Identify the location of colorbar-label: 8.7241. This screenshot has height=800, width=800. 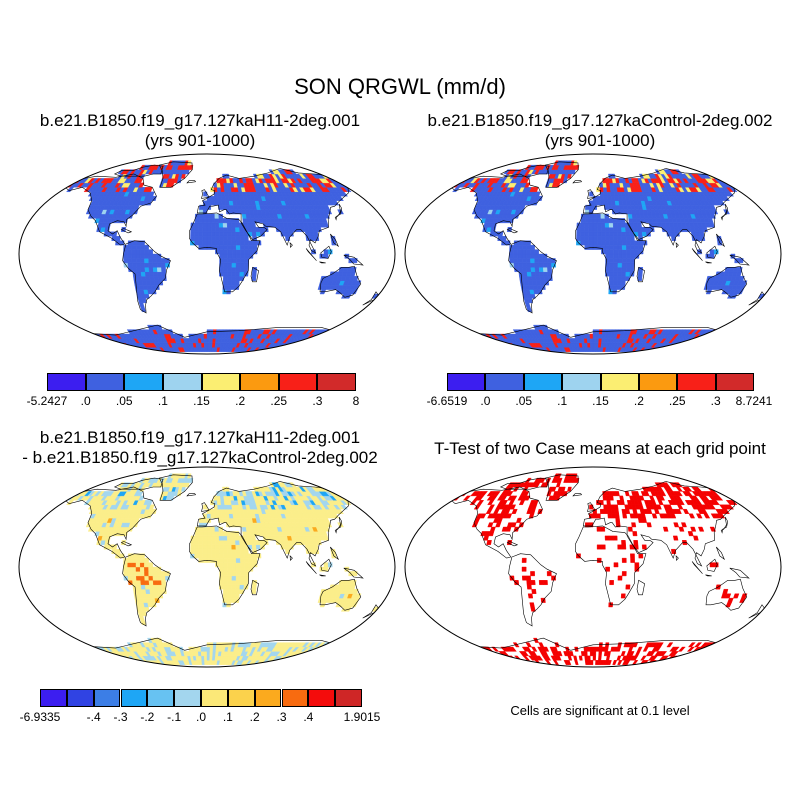
(754, 401).